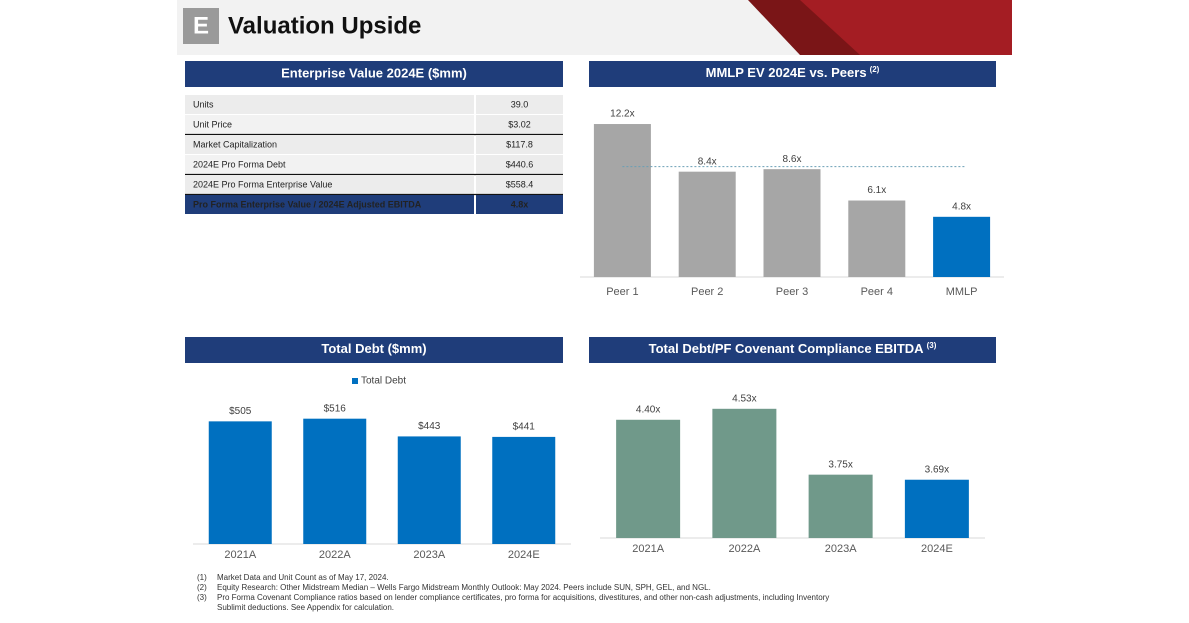  I want to click on footnote-marker: (1), so click(202, 577).